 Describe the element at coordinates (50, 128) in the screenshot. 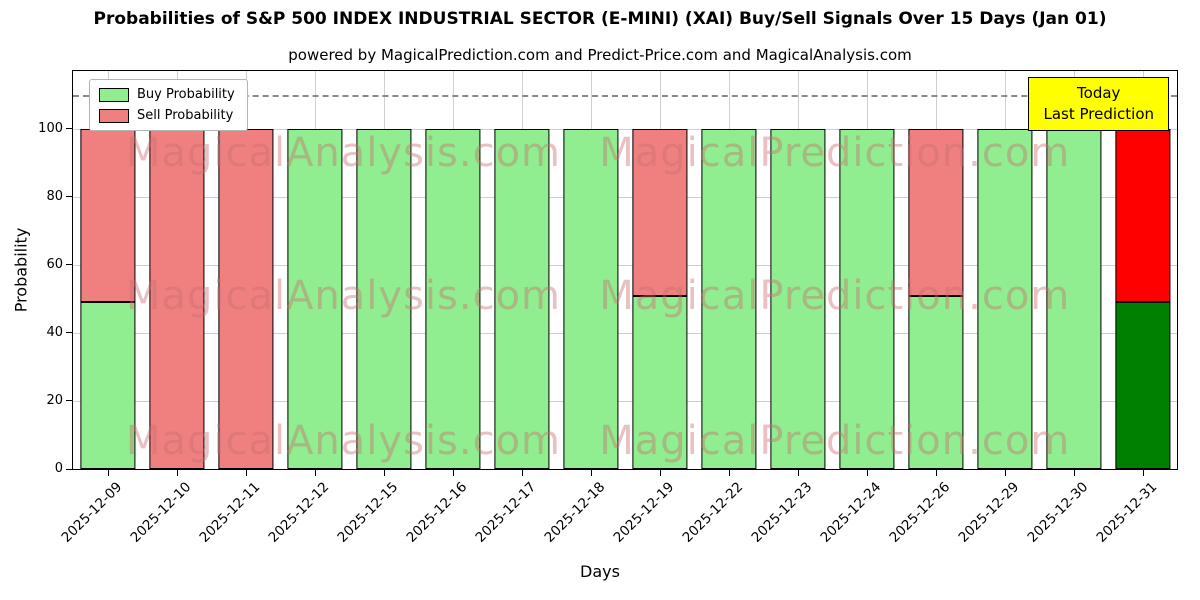

I see `y-tick-label: 100` at that location.